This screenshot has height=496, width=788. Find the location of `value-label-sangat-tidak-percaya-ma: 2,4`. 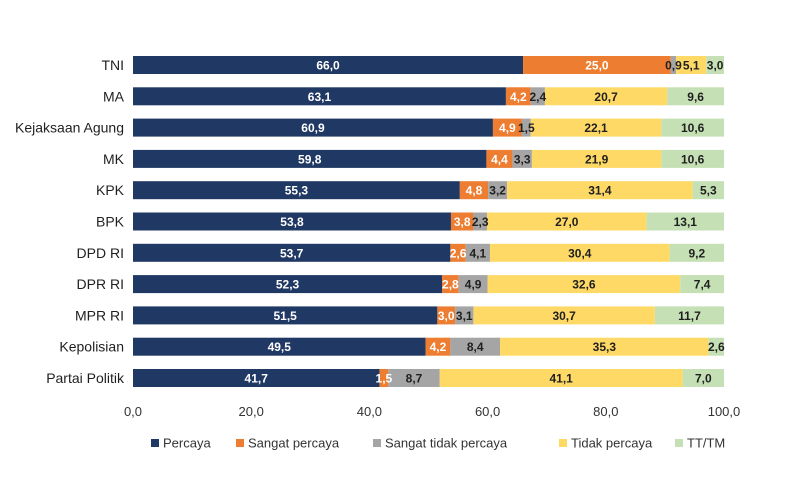

value-label-sangat-tidak-percaya-ma: 2,4 is located at coordinates (537, 97).